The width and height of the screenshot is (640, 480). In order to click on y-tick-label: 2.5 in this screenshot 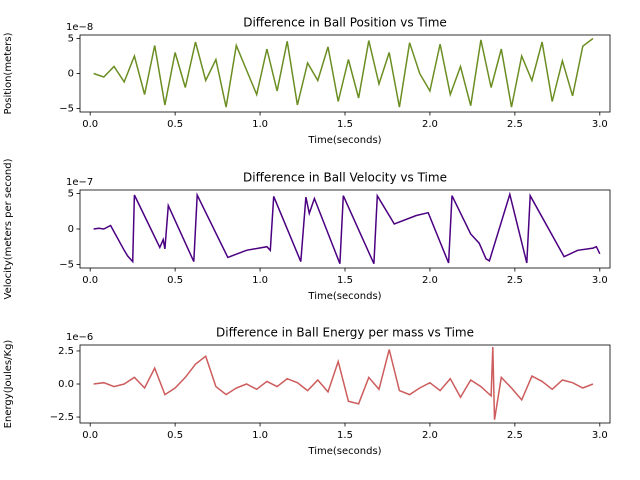, I will do `click(66, 351)`.